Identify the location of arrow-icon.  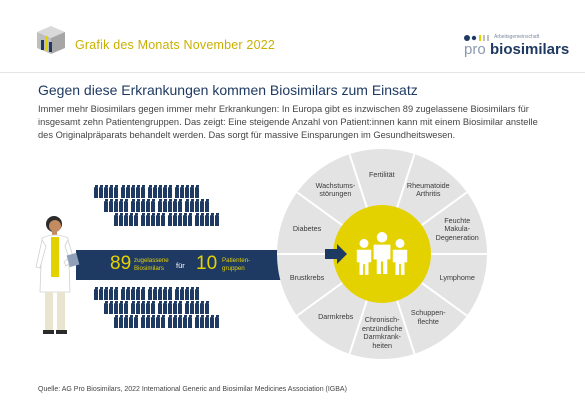
(336, 254).